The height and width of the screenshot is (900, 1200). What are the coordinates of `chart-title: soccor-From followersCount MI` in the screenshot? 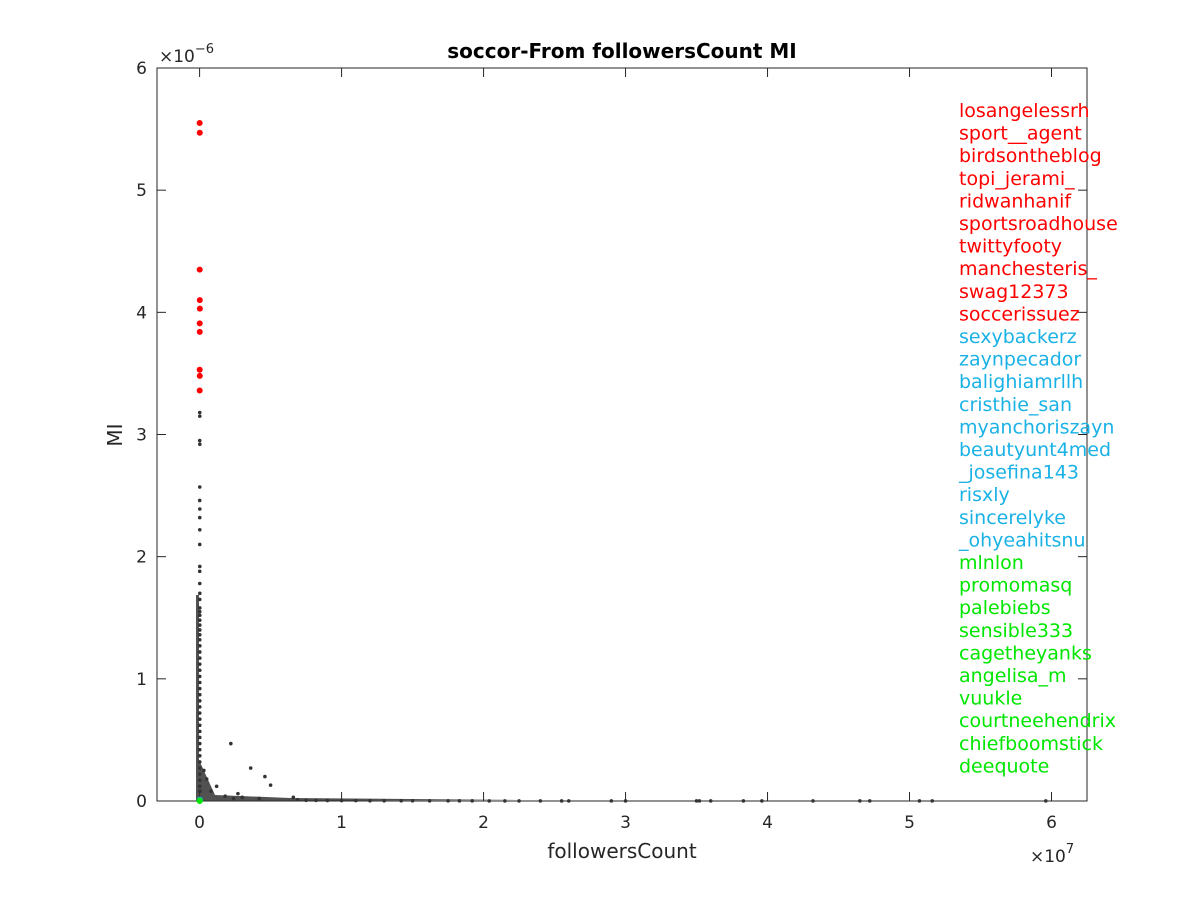 It's located at (622, 51).